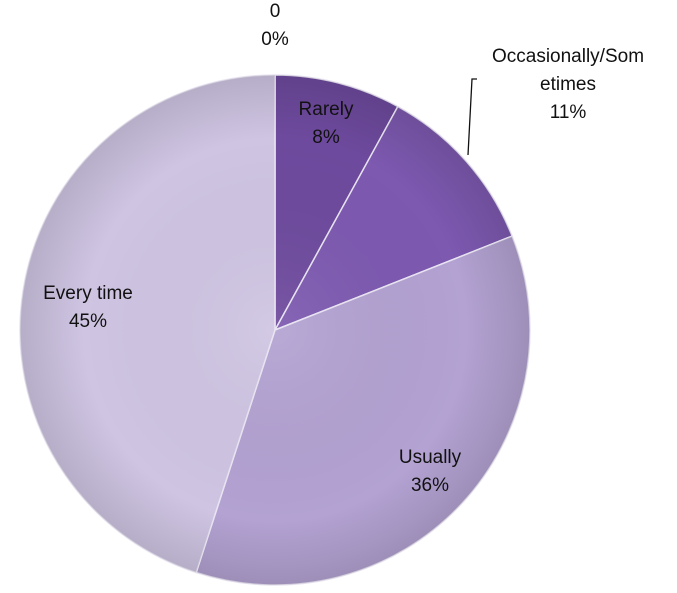 The image size is (677, 593). I want to click on pie-slice-shading-rarely, so click(336, 202).